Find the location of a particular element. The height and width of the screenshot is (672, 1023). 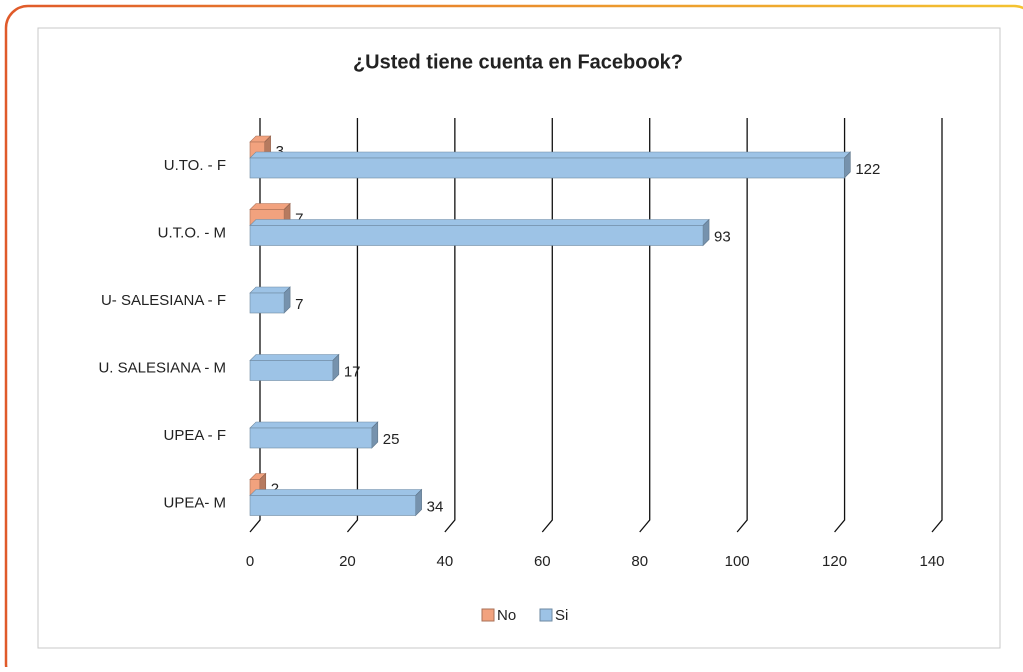

legend-label: No is located at coordinates (506, 615).